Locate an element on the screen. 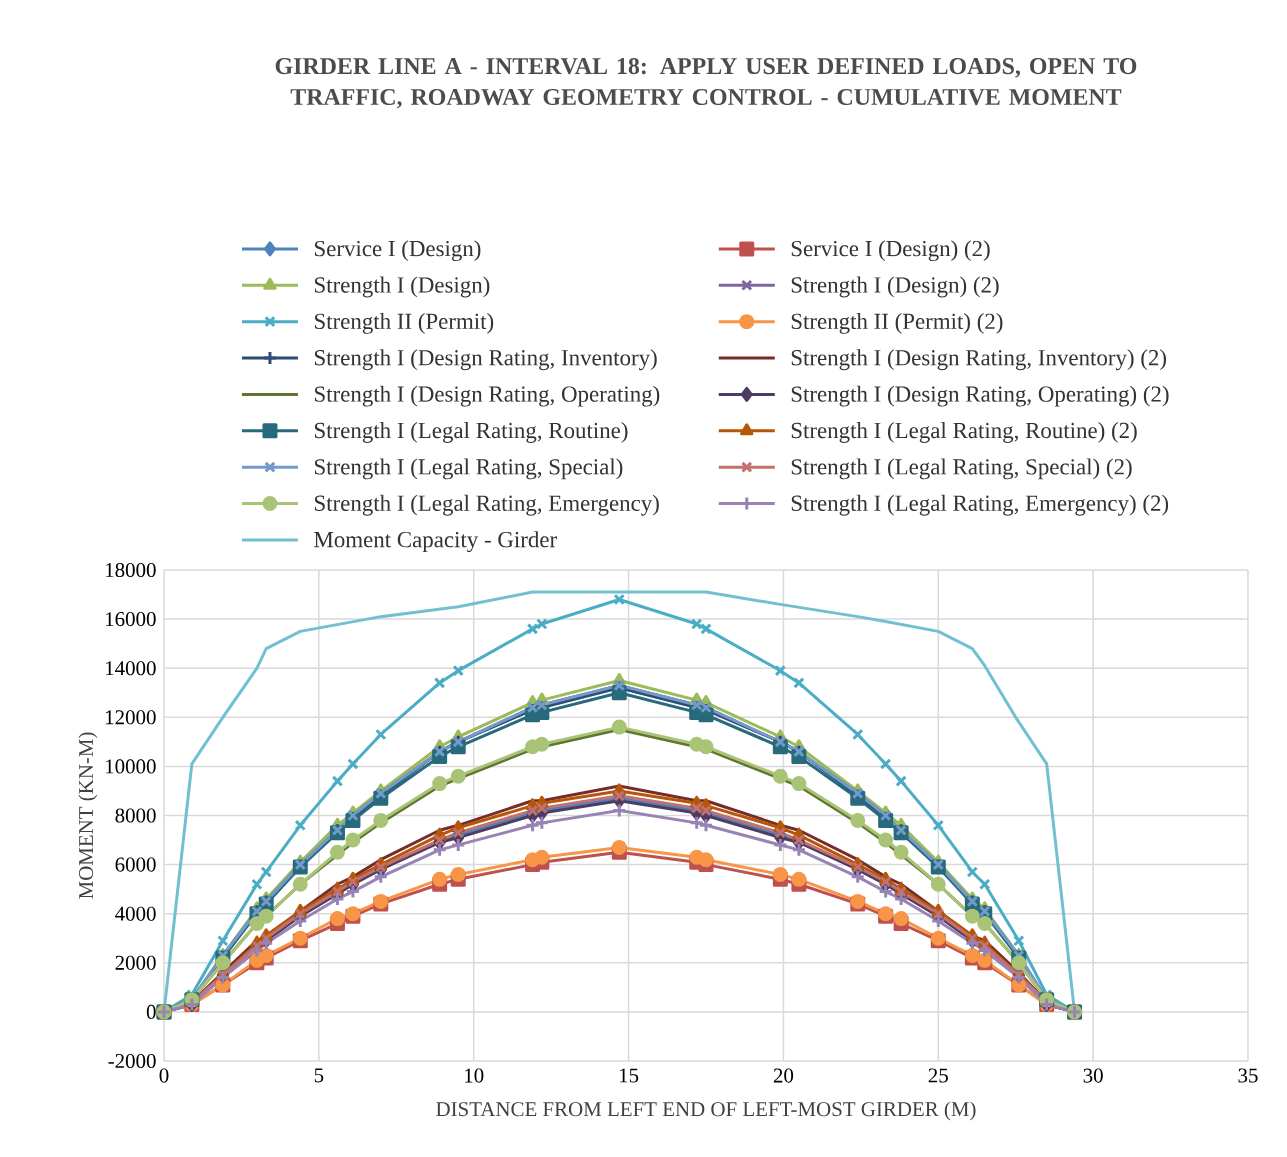 The width and height of the screenshot is (1287, 1157). x-tick-label: 25 is located at coordinates (938, 1075).